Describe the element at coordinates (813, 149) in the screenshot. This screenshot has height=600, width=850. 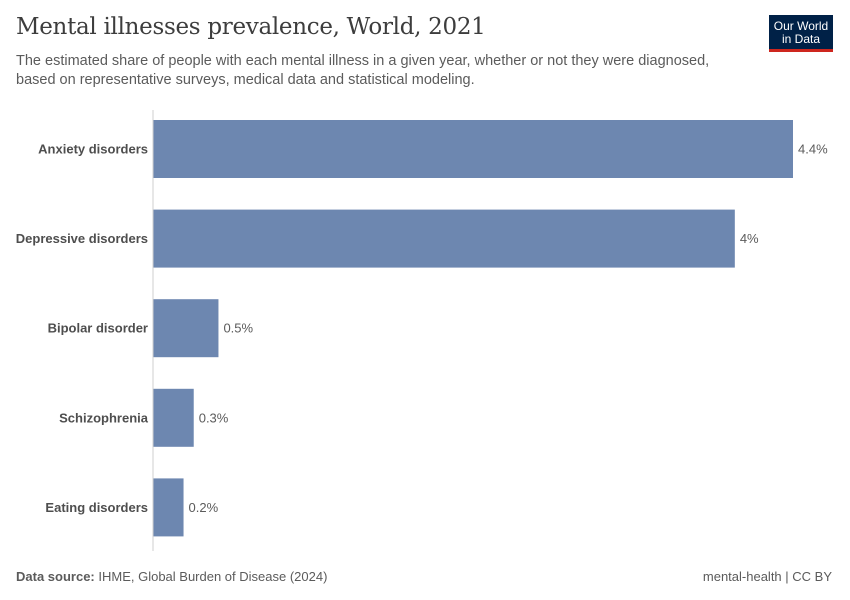
I see `data-label: 4.4%` at that location.